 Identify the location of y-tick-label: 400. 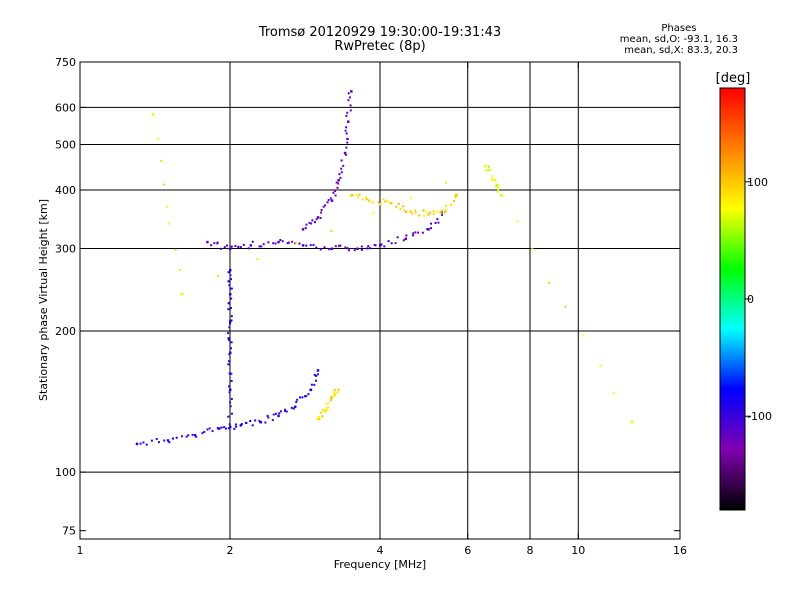
(65, 190).